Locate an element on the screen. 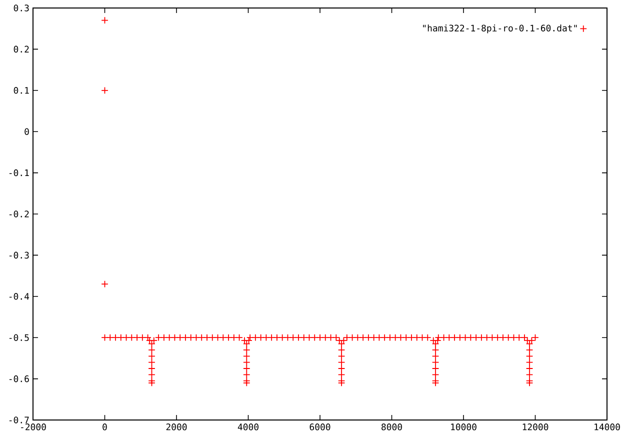  x-tick-label: 4000 is located at coordinates (248, 427).